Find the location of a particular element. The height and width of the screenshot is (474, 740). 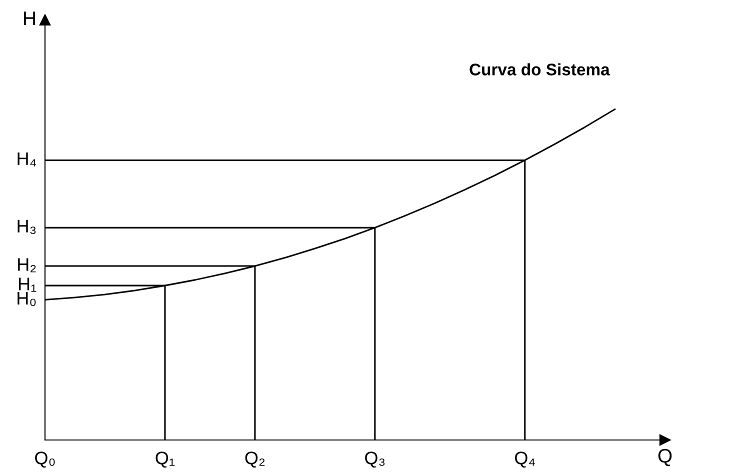

x-tick-label: Q₂ is located at coordinates (255, 460).